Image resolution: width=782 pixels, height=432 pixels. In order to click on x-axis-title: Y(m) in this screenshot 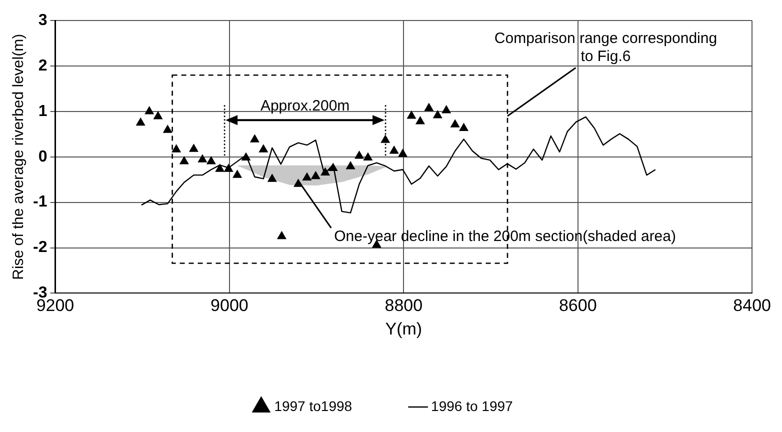, I will do `click(403, 328)`.